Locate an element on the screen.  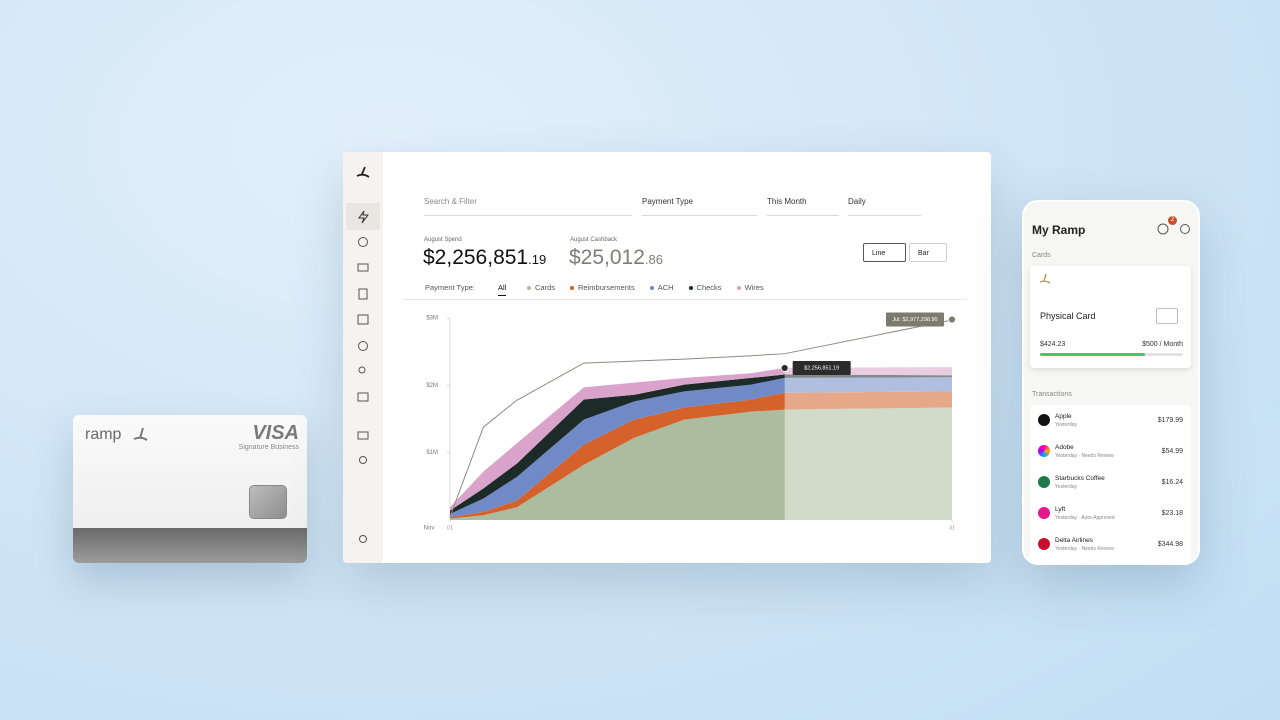
stat-value: $25,012.86 is located at coordinates (616, 257).